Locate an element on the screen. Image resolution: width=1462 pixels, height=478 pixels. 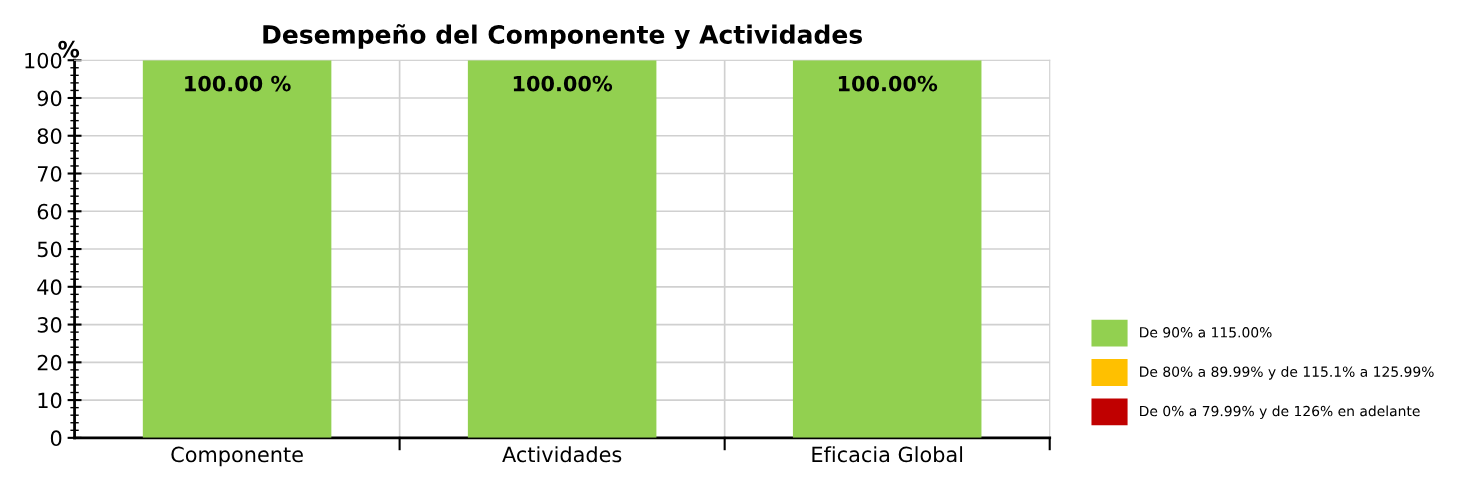
y-tick-label: 0 is located at coordinates (56, 438).